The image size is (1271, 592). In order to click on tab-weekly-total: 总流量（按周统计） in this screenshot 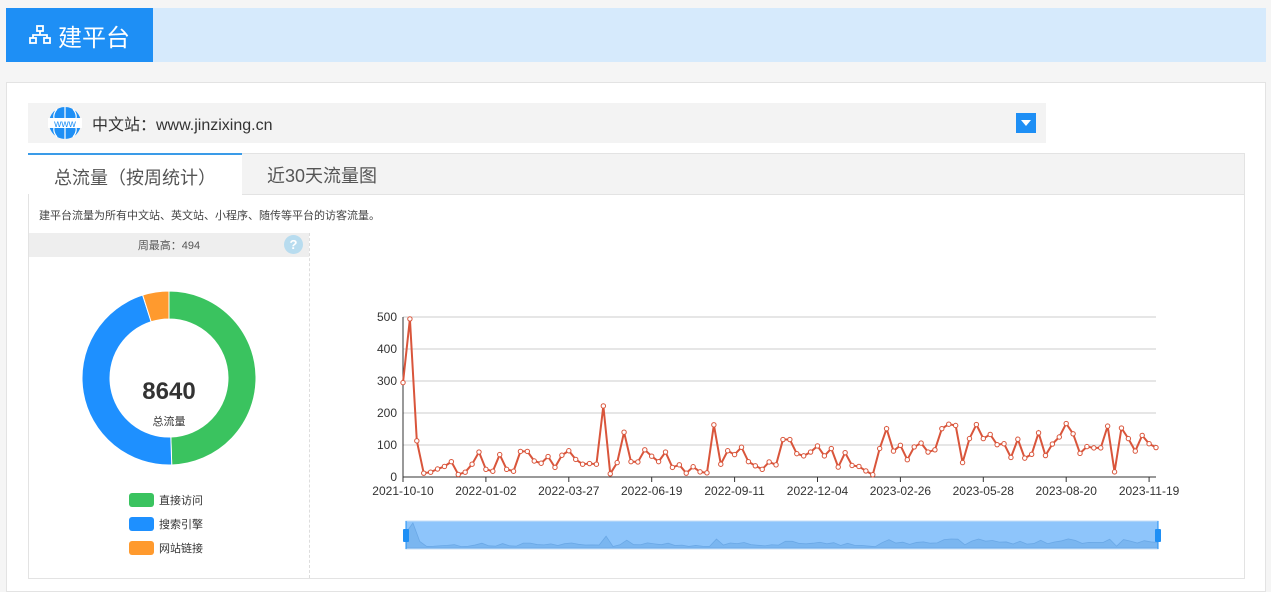, I will do `click(135, 175)`.